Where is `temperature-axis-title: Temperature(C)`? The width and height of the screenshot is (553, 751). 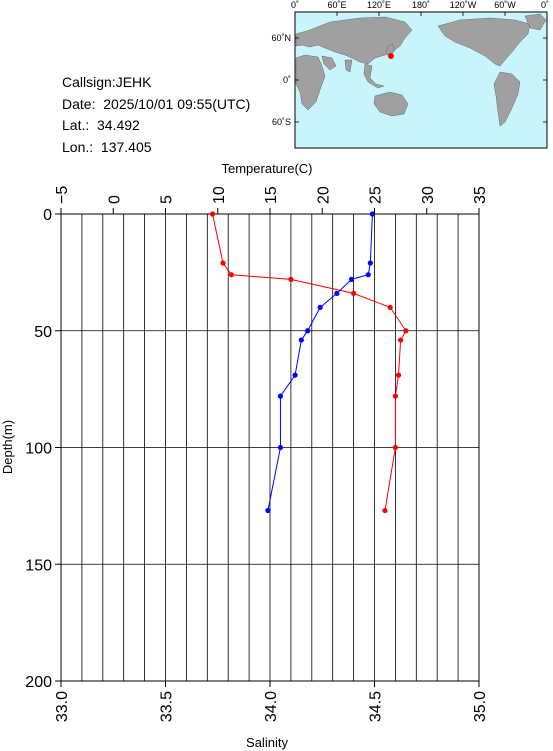
temperature-axis-title: Temperature(C) is located at coordinates (266, 168).